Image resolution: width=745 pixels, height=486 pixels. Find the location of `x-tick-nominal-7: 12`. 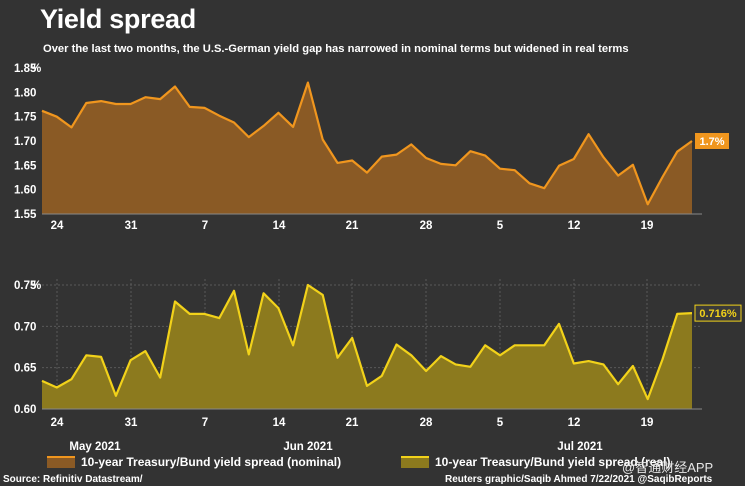

x-tick-nominal-7: 12 is located at coordinates (574, 226).